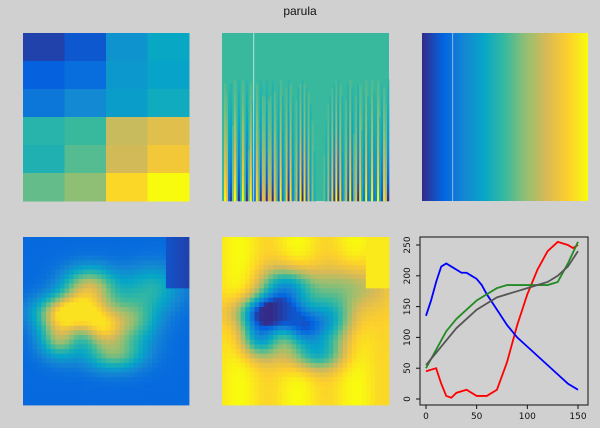 The image size is (600, 428). I want to click on y-tick-label: 50, so click(408, 368).